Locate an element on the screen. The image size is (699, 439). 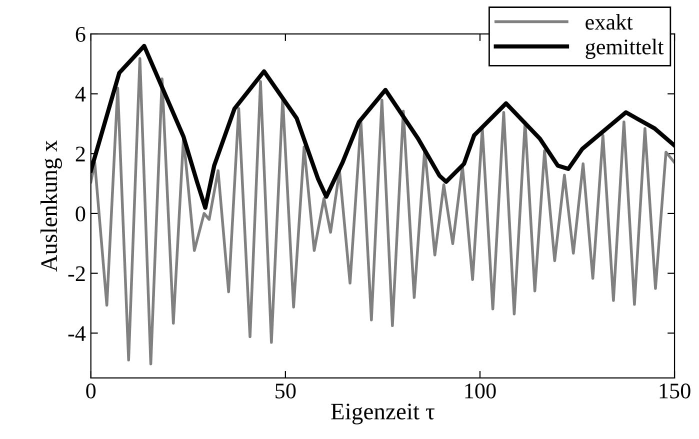
x-tick-label: 100 is located at coordinates (480, 390).